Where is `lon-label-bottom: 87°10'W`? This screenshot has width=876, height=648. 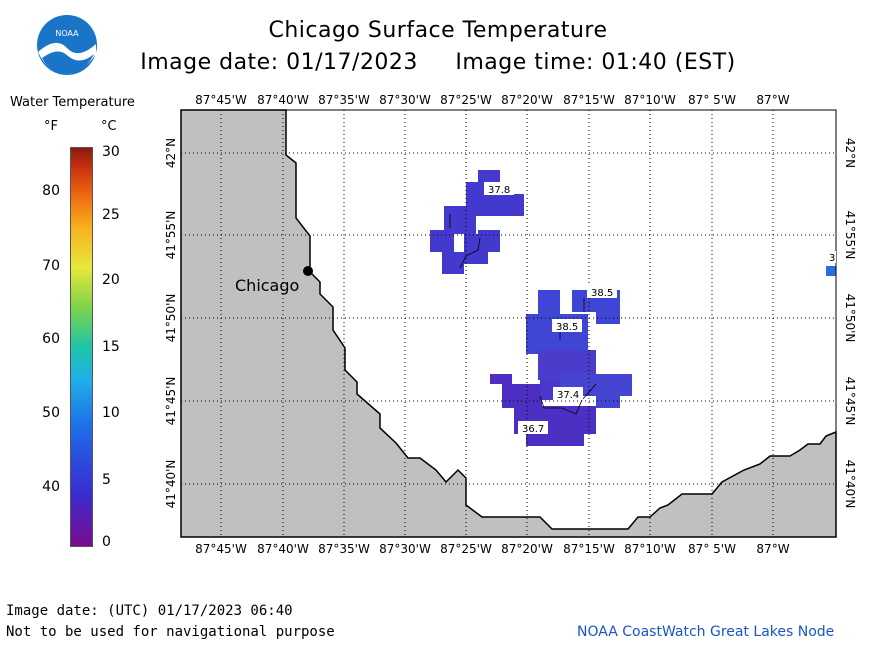 lon-label-bottom: 87°10'W is located at coordinates (650, 549).